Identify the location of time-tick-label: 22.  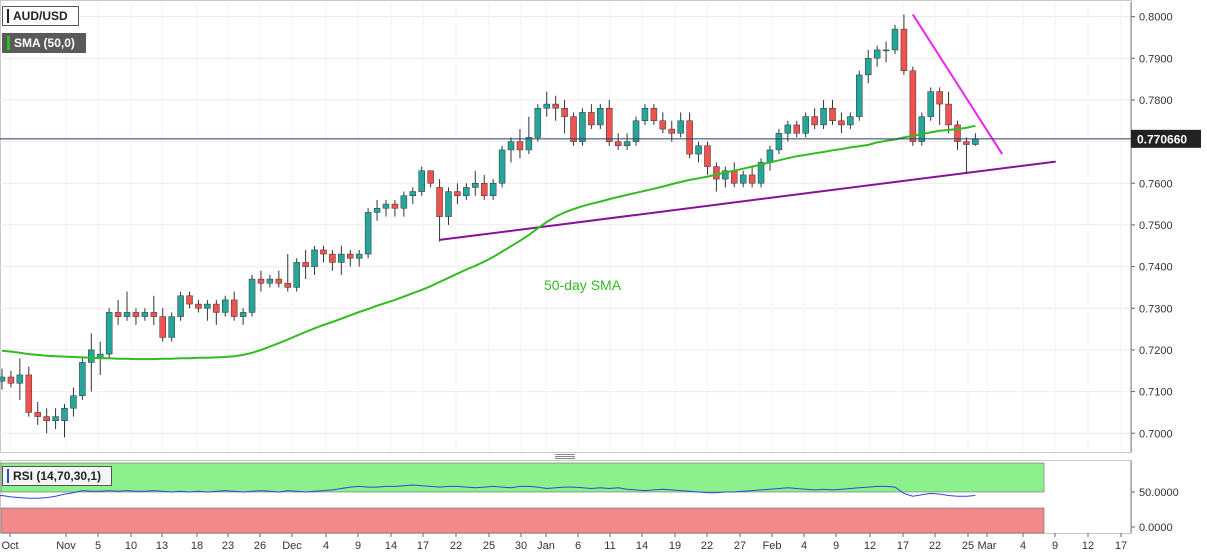
(707, 546).